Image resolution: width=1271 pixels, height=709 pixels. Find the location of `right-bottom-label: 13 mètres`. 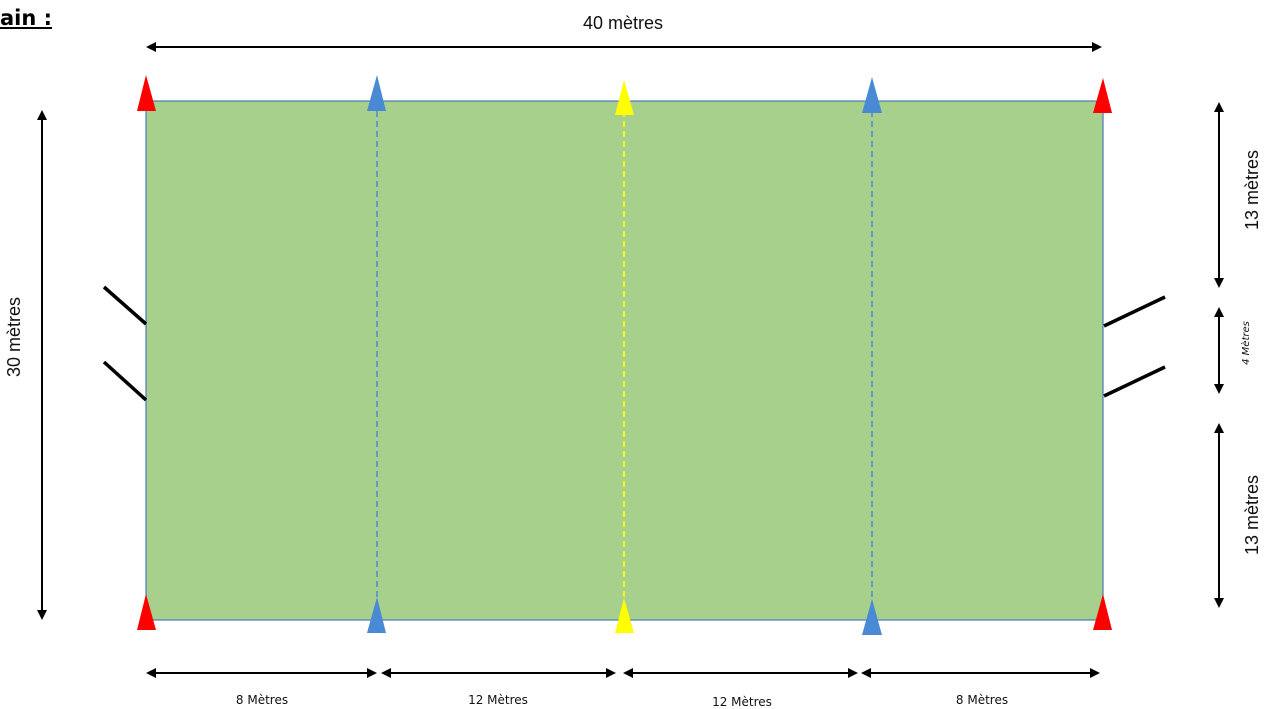

right-bottom-label: 13 mètres is located at coordinates (1252, 515).